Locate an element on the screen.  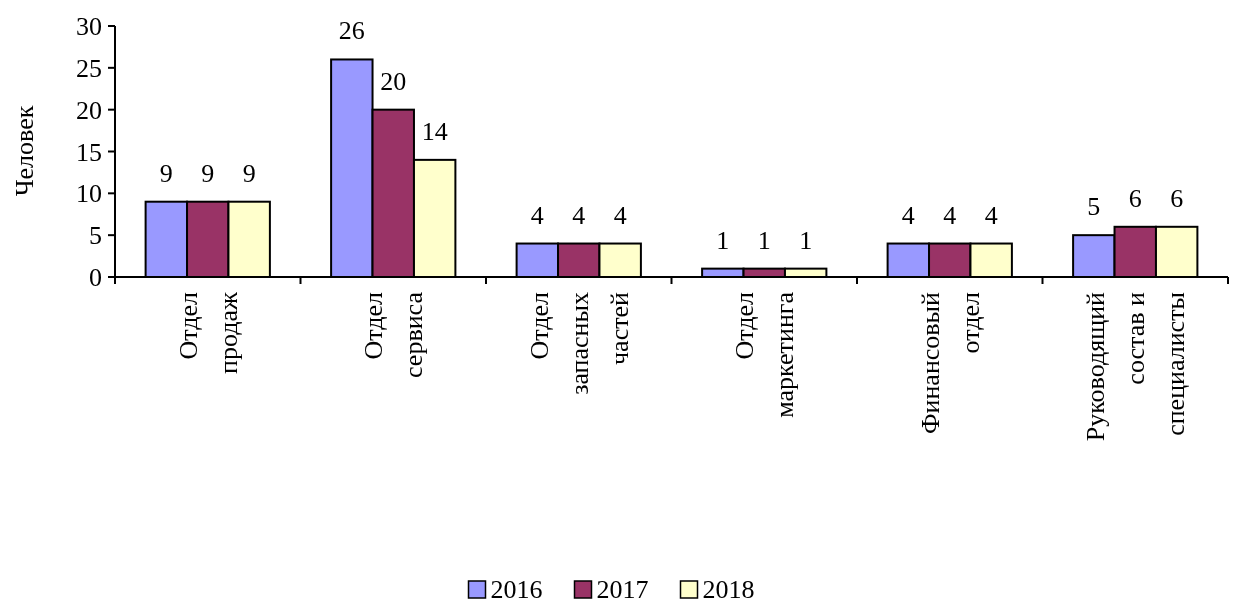
data-label: 20 is located at coordinates (393, 81).